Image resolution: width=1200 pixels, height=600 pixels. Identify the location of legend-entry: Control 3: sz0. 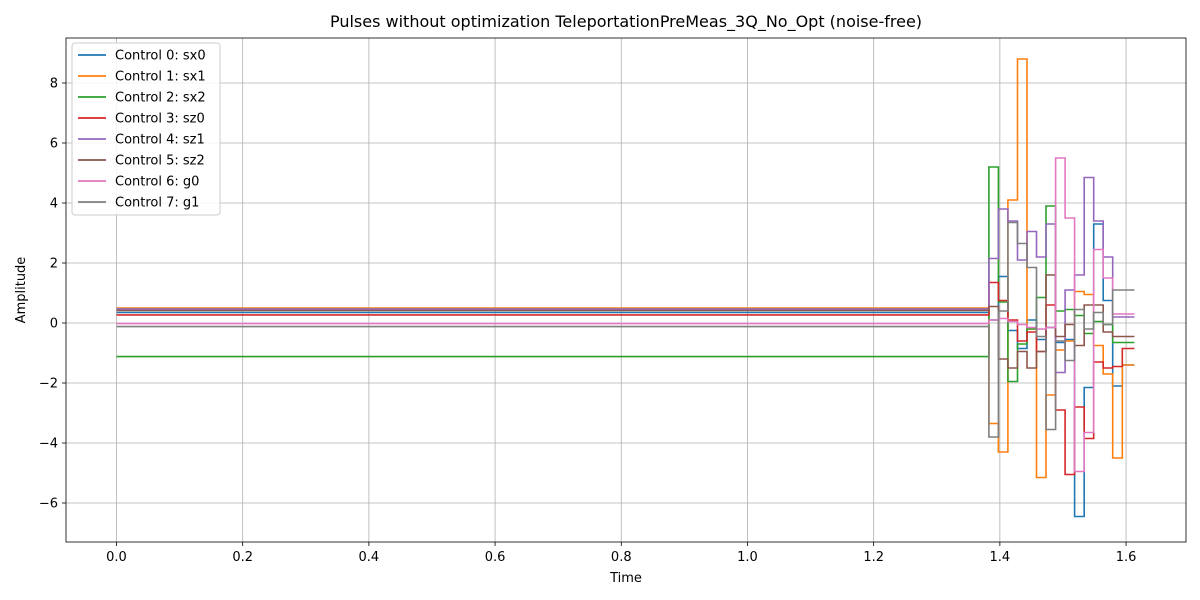
(160, 119).